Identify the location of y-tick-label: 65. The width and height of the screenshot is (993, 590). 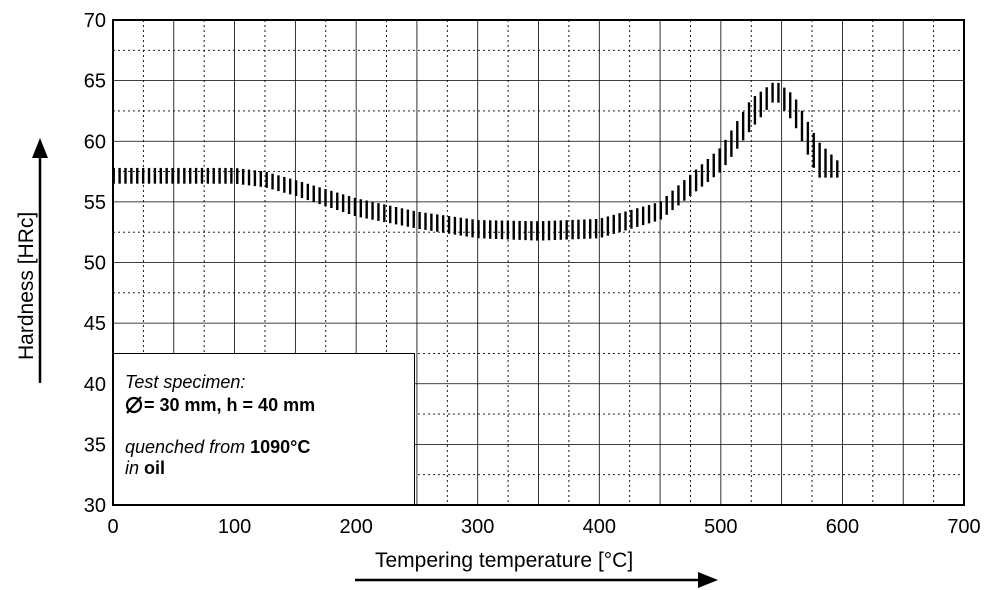
(95, 82).